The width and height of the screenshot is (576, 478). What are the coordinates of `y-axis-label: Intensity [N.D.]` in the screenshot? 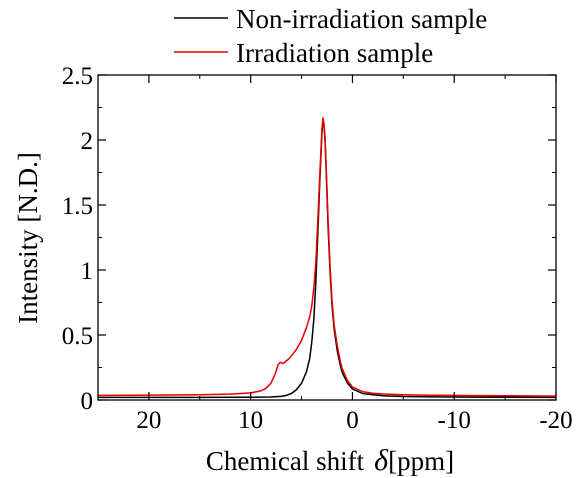 It's located at (28, 238).